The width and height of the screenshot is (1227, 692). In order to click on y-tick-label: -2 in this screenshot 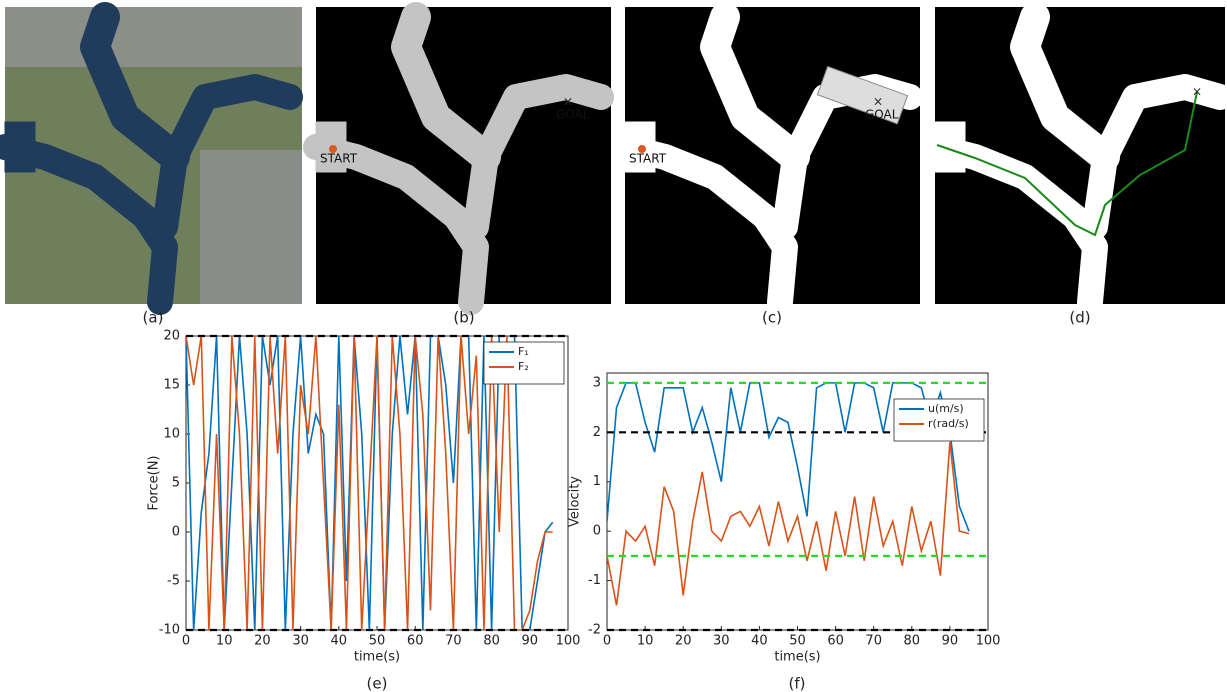, I will do `click(594, 630)`.